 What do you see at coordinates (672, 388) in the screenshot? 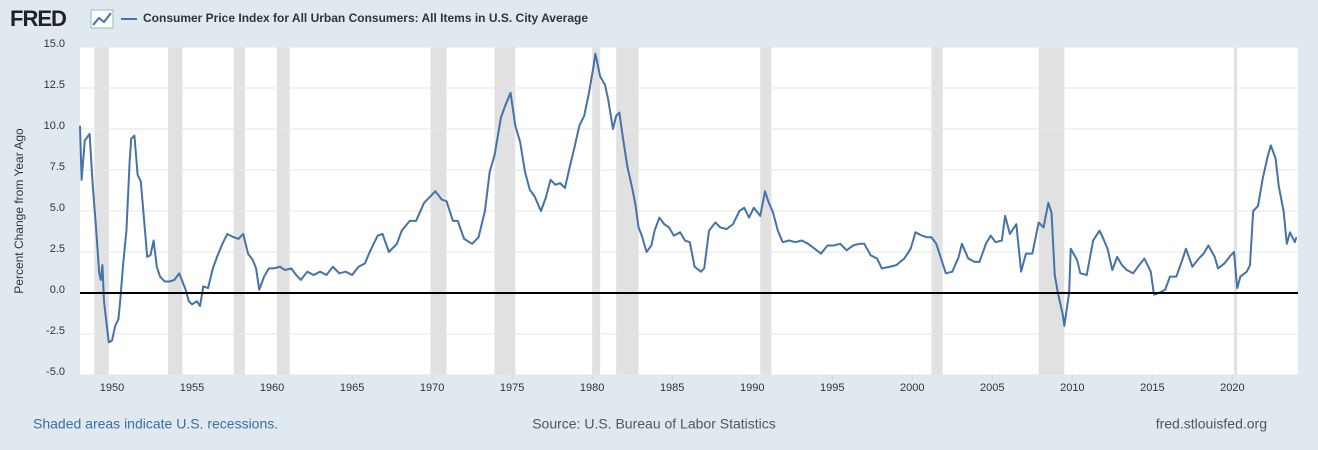
I see `x-tick-label: 1985` at bounding box center [672, 388].